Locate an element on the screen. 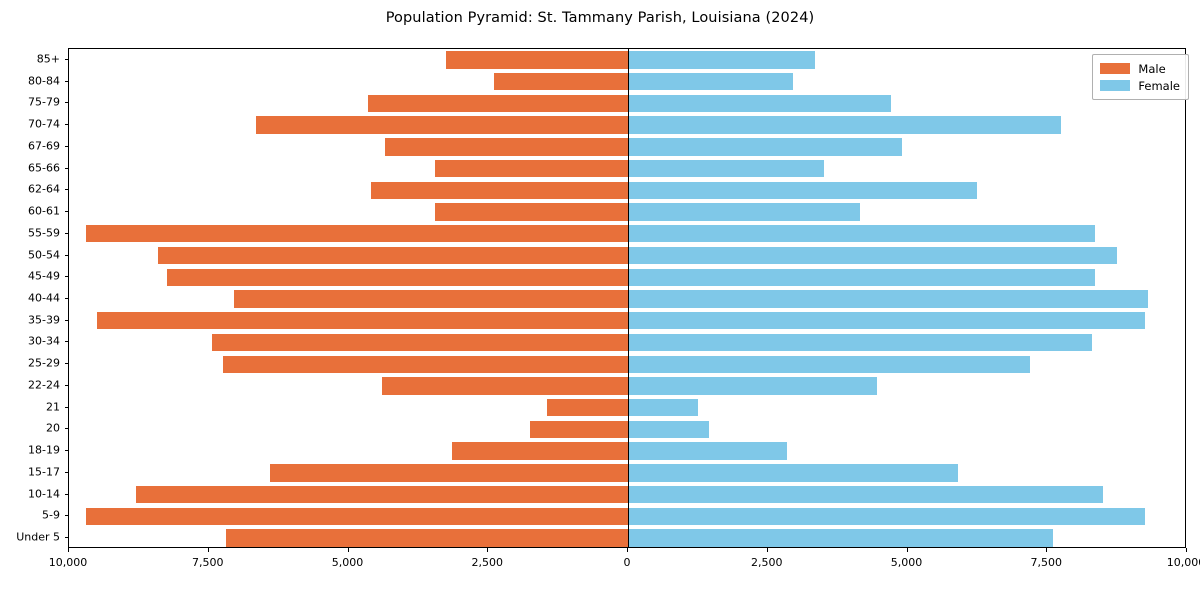 This screenshot has width=1200, height=600. legend-label-female: Female is located at coordinates (1159, 85).